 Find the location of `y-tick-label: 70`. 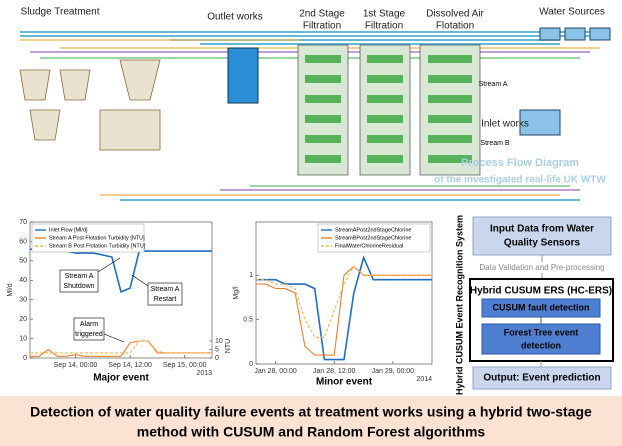

y-tick-label: 70 is located at coordinates (23, 222).